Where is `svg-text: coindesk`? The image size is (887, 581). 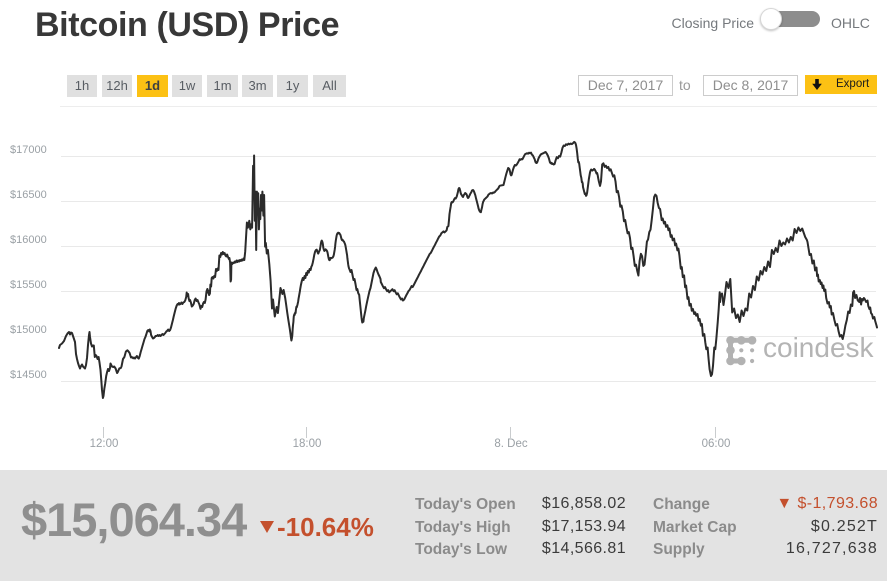
svg-text: coindesk is located at coordinates (819, 347).